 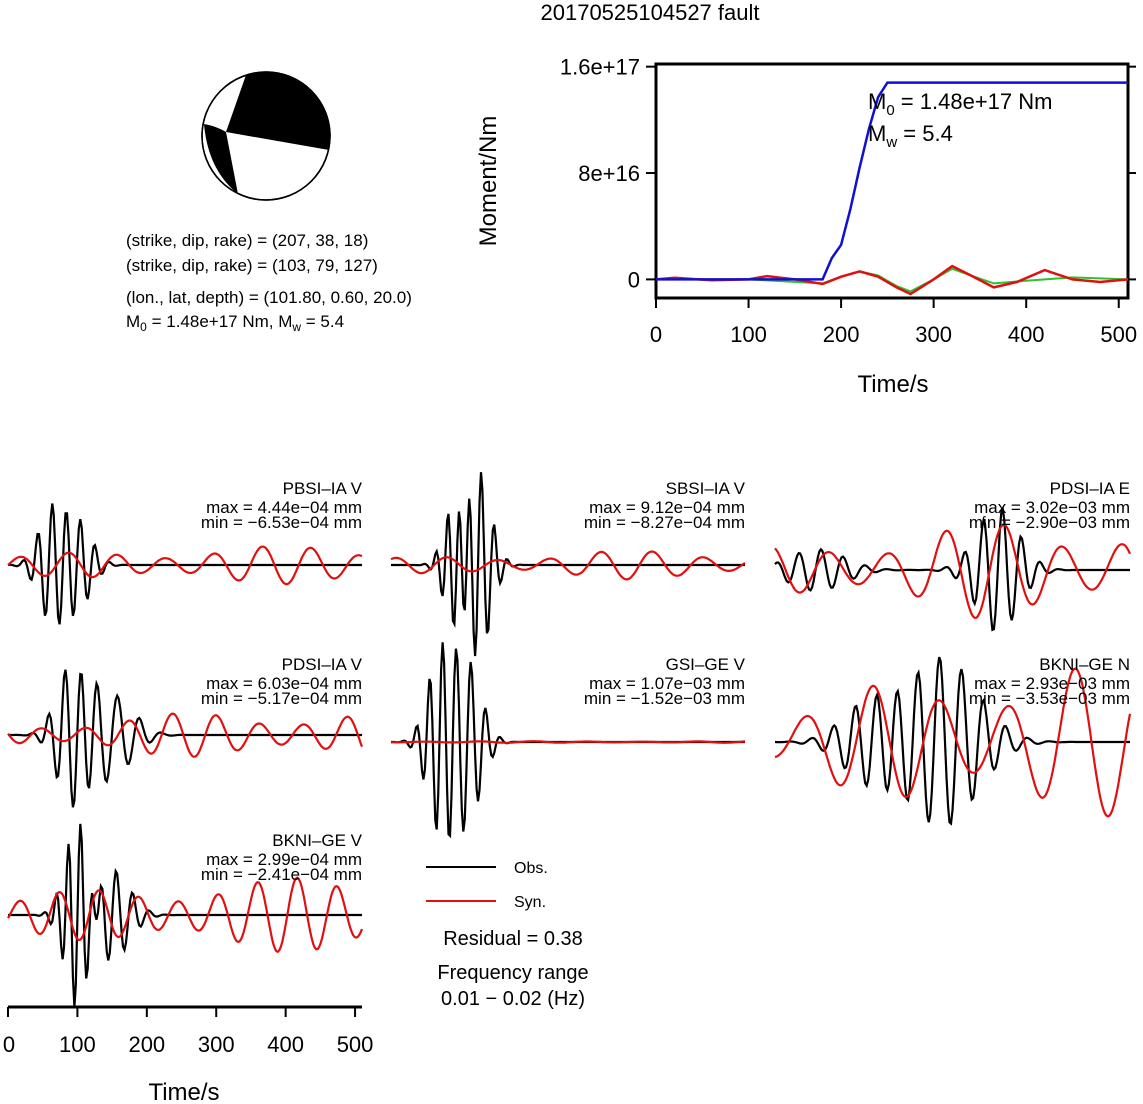 What do you see at coordinates (748, 334) in the screenshot?
I see `moment-x-tick-label: 100` at bounding box center [748, 334].